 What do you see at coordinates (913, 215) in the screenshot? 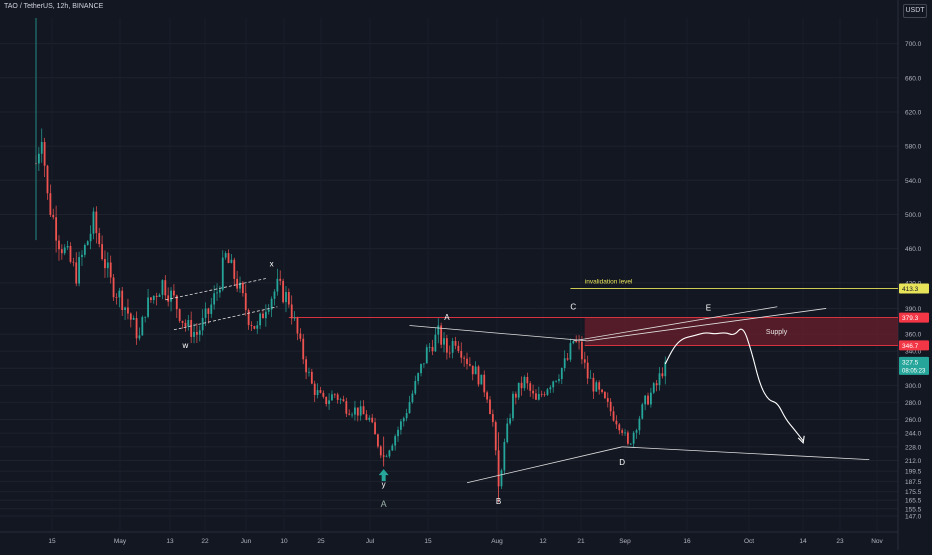
I see `y-tick-label: 500.0` at bounding box center [913, 215].